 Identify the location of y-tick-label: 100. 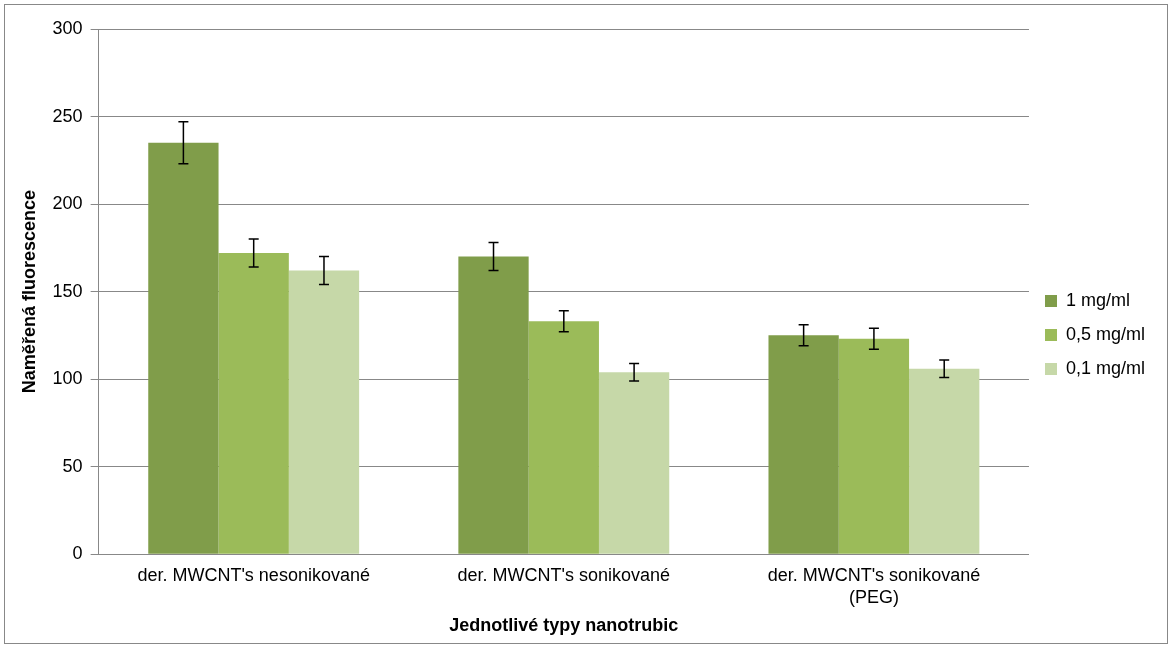
(67, 378).